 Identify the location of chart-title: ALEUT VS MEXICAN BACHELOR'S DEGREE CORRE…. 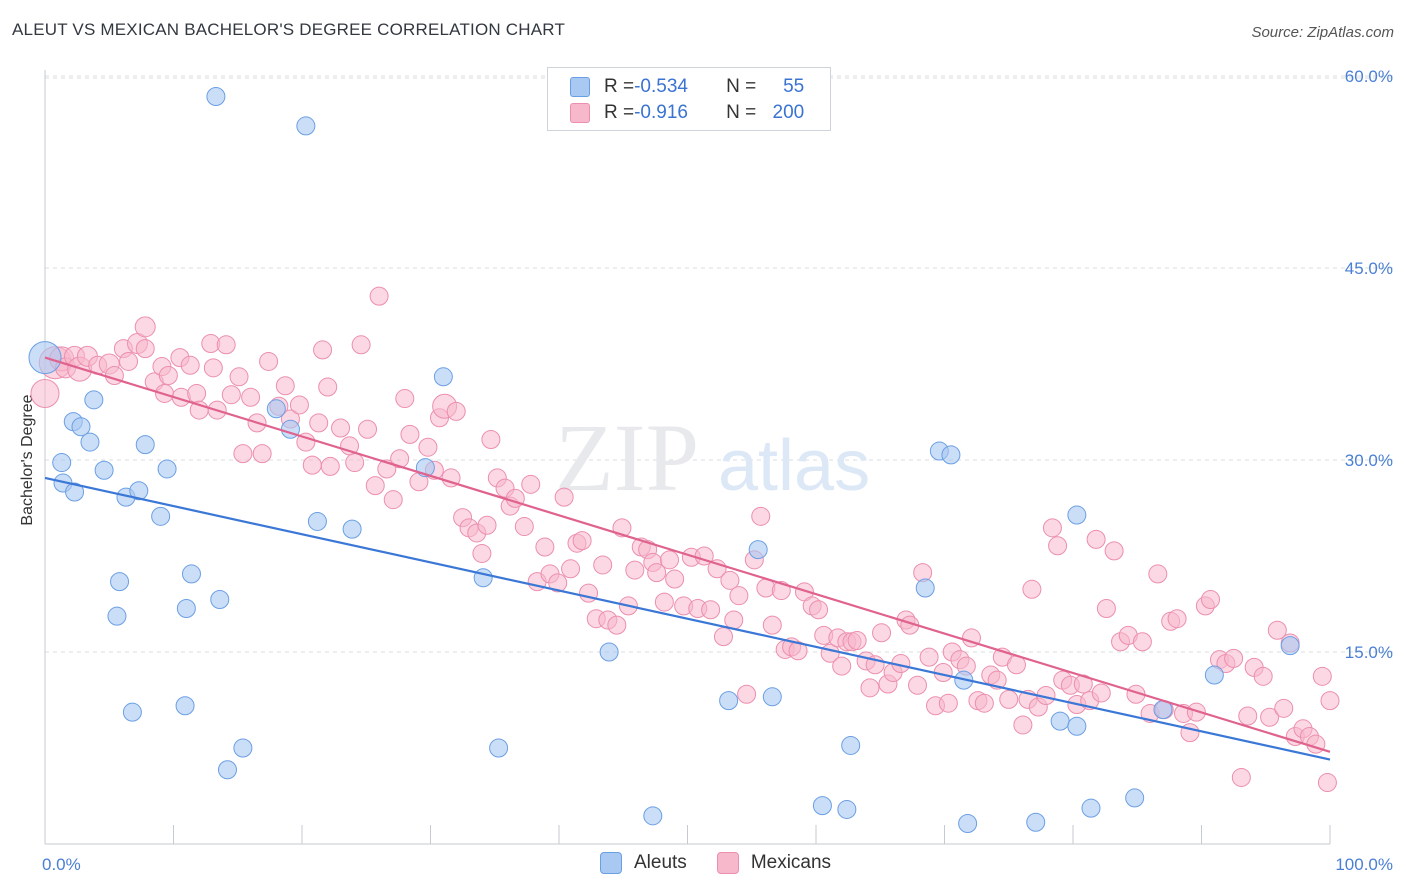
(289, 29).